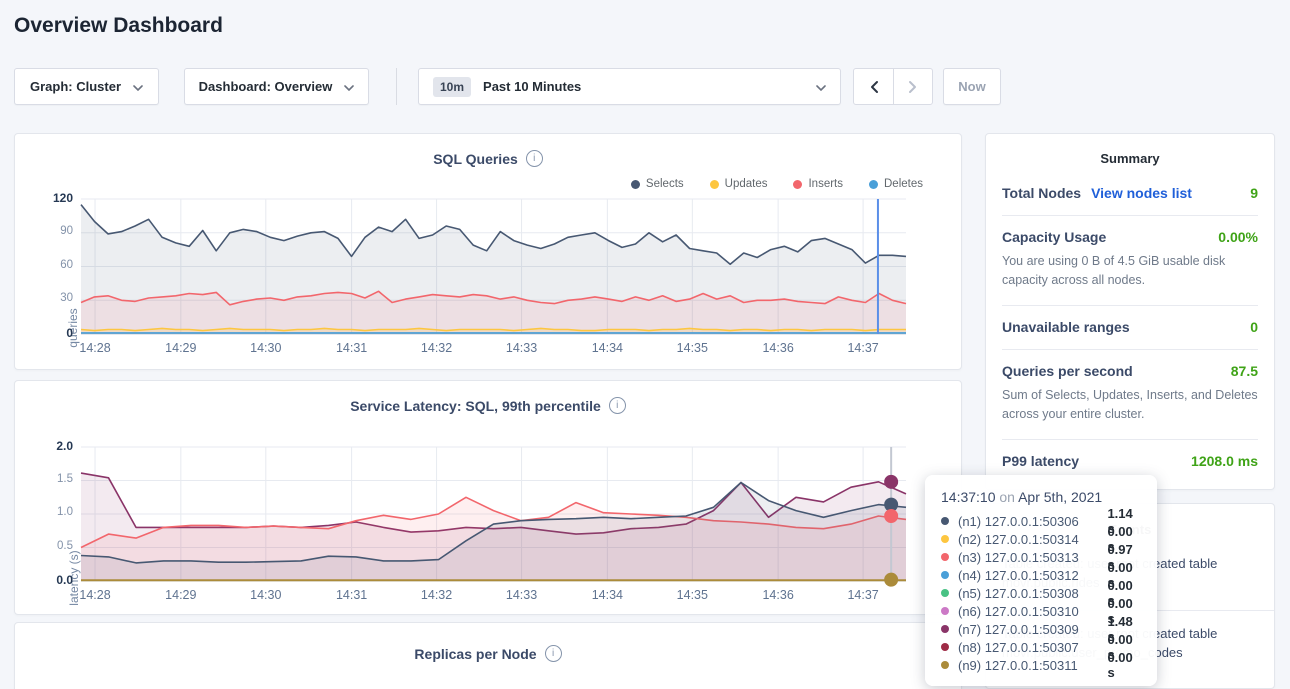 The width and height of the screenshot is (1290, 689). I want to click on stat-value: 0.00%, so click(1238, 237).